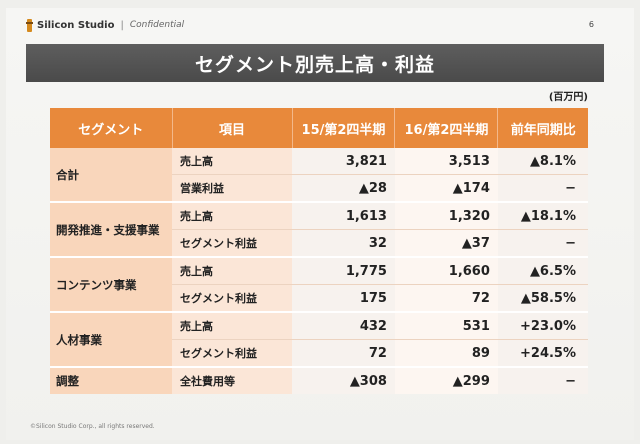  Describe the element at coordinates (343, 243) in the screenshot. I see `value-15q2: 32` at that location.